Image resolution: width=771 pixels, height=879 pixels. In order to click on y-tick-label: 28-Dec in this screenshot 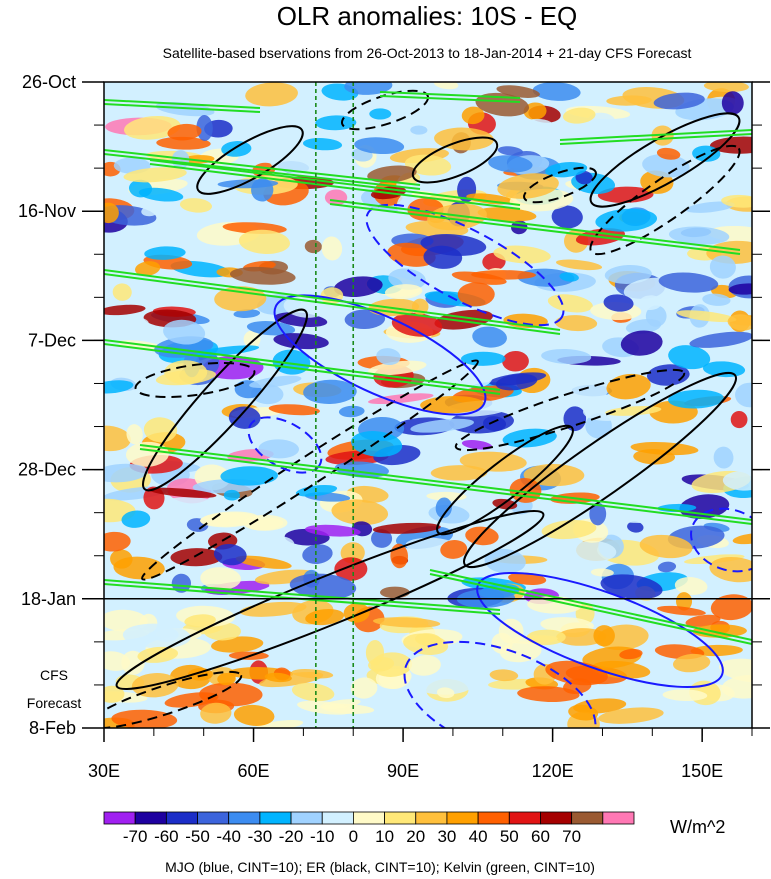, I will do `click(47, 470)`.